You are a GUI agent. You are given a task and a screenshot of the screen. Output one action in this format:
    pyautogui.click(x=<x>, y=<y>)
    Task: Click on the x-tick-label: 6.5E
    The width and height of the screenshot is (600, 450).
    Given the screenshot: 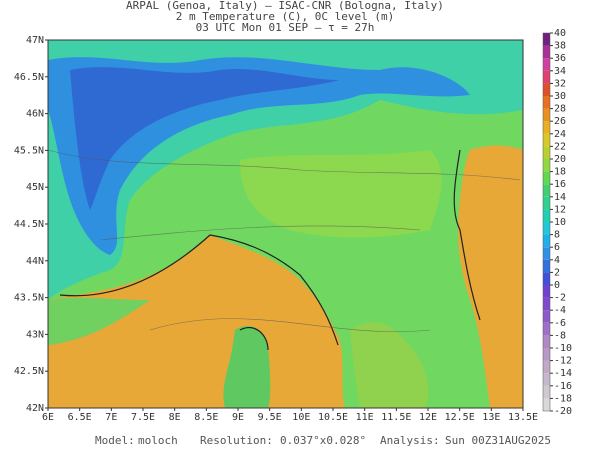 What is the action you would take?
    pyautogui.click(x=80, y=417)
    